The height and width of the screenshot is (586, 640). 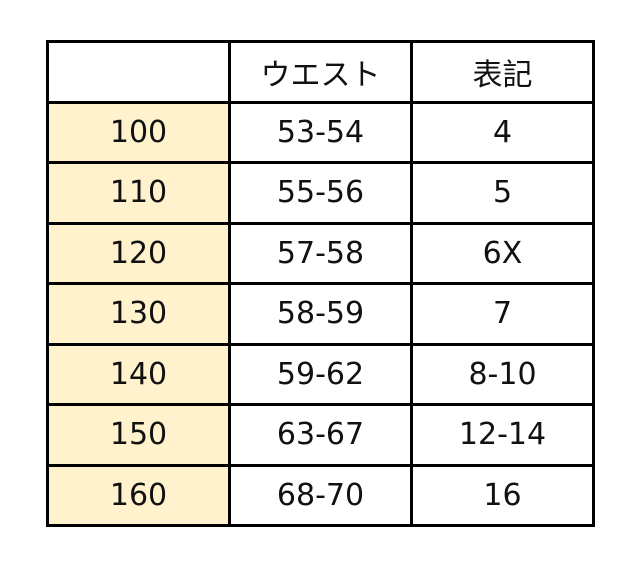 I want to click on label-cell: 16, so click(x=502, y=495).